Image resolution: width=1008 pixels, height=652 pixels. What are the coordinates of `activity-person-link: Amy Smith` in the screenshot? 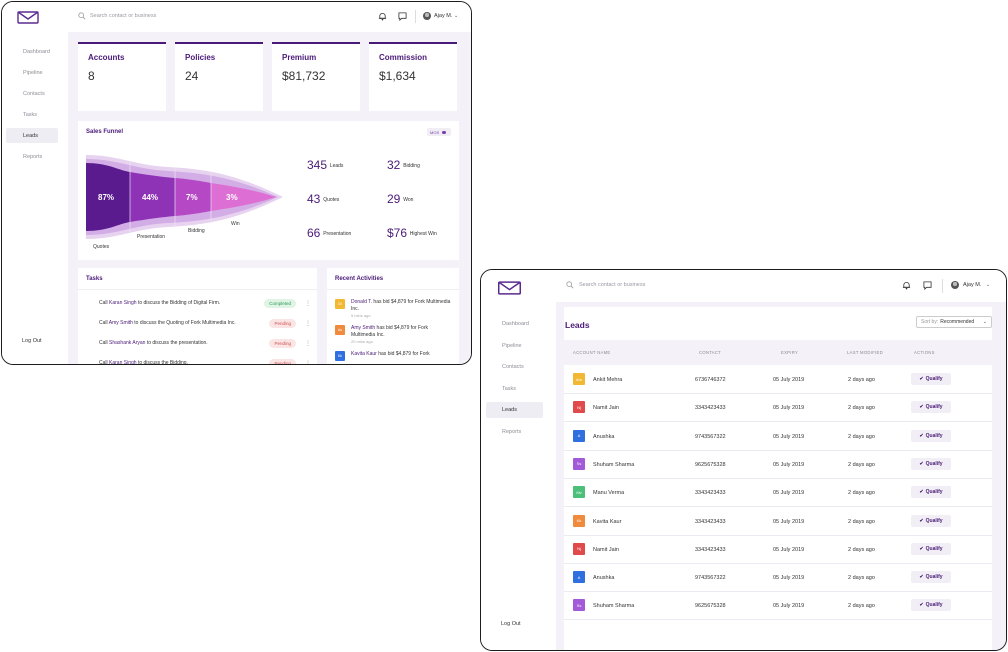 It's located at (363, 328).